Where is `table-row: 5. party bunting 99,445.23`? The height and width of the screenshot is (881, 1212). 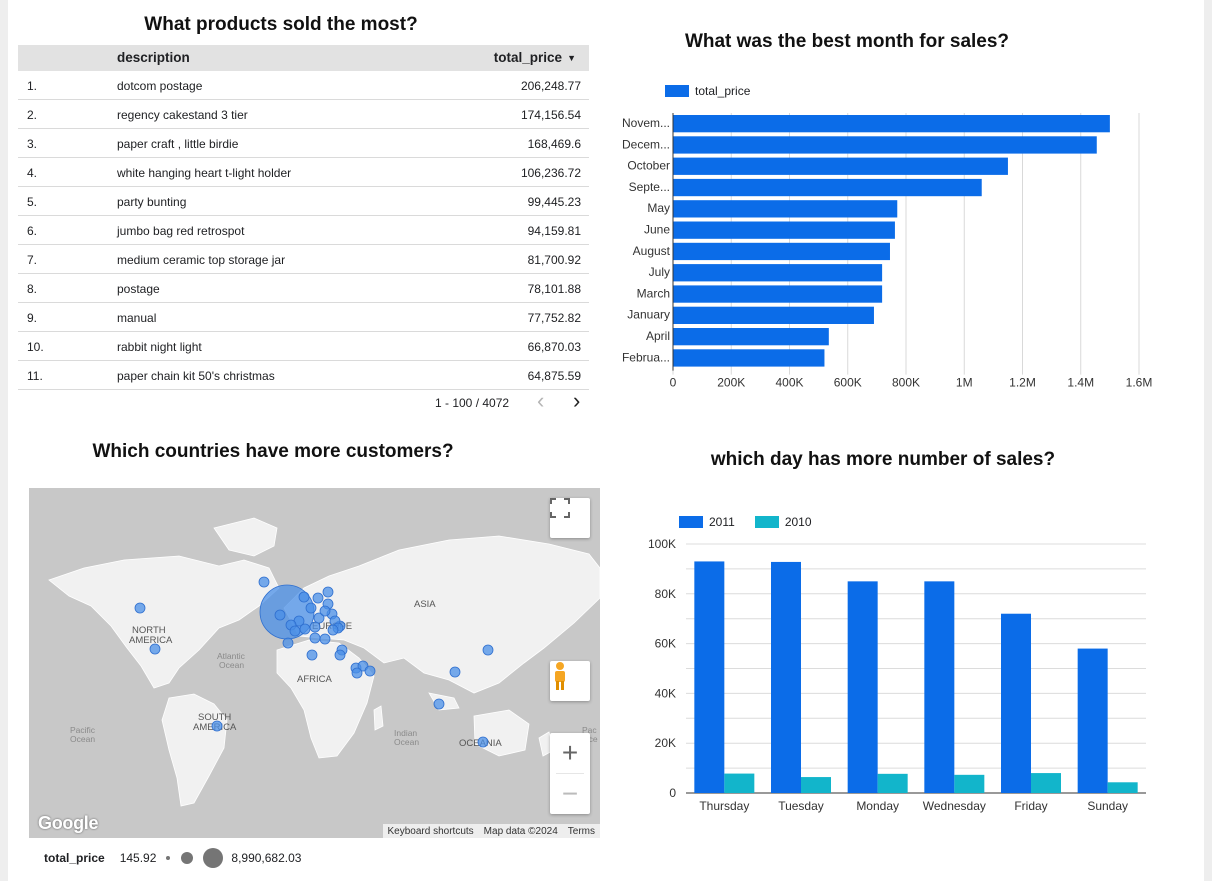
table-row: 5. party bunting 99,445.23 is located at coordinates (303, 201).